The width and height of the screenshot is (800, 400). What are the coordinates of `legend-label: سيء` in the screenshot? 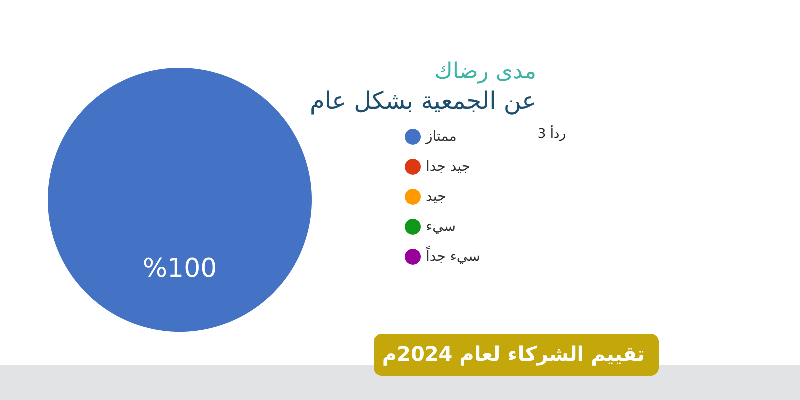 It's located at (441, 227).